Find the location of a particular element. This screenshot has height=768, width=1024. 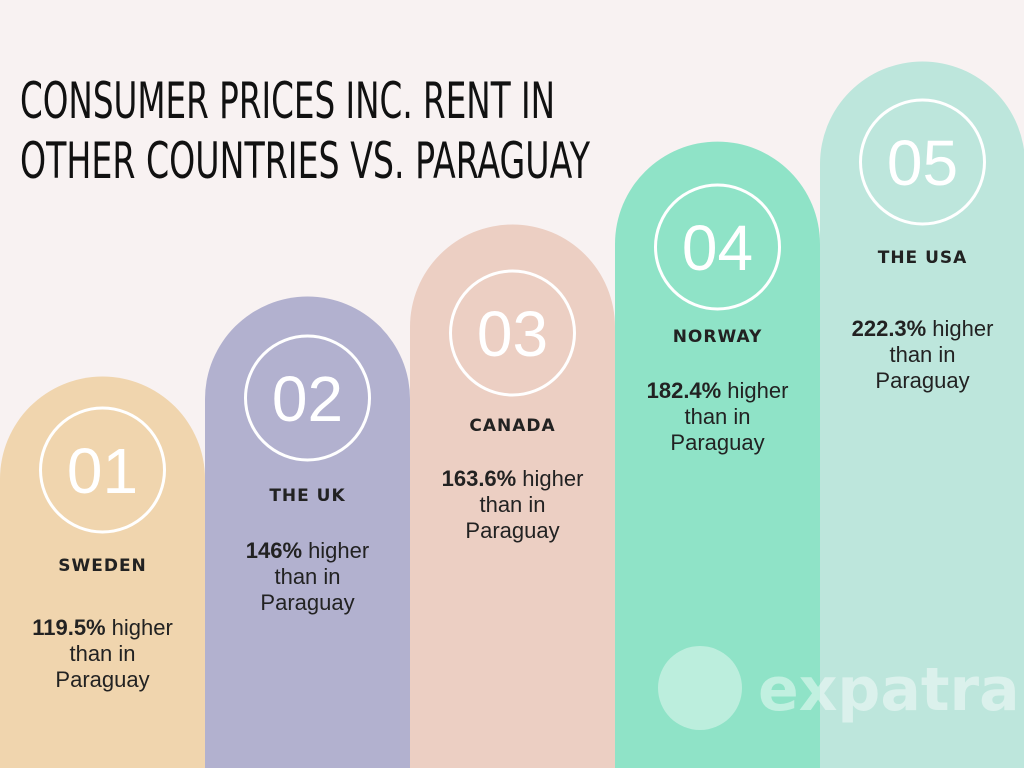

rank-number: 01 is located at coordinates (102, 471).